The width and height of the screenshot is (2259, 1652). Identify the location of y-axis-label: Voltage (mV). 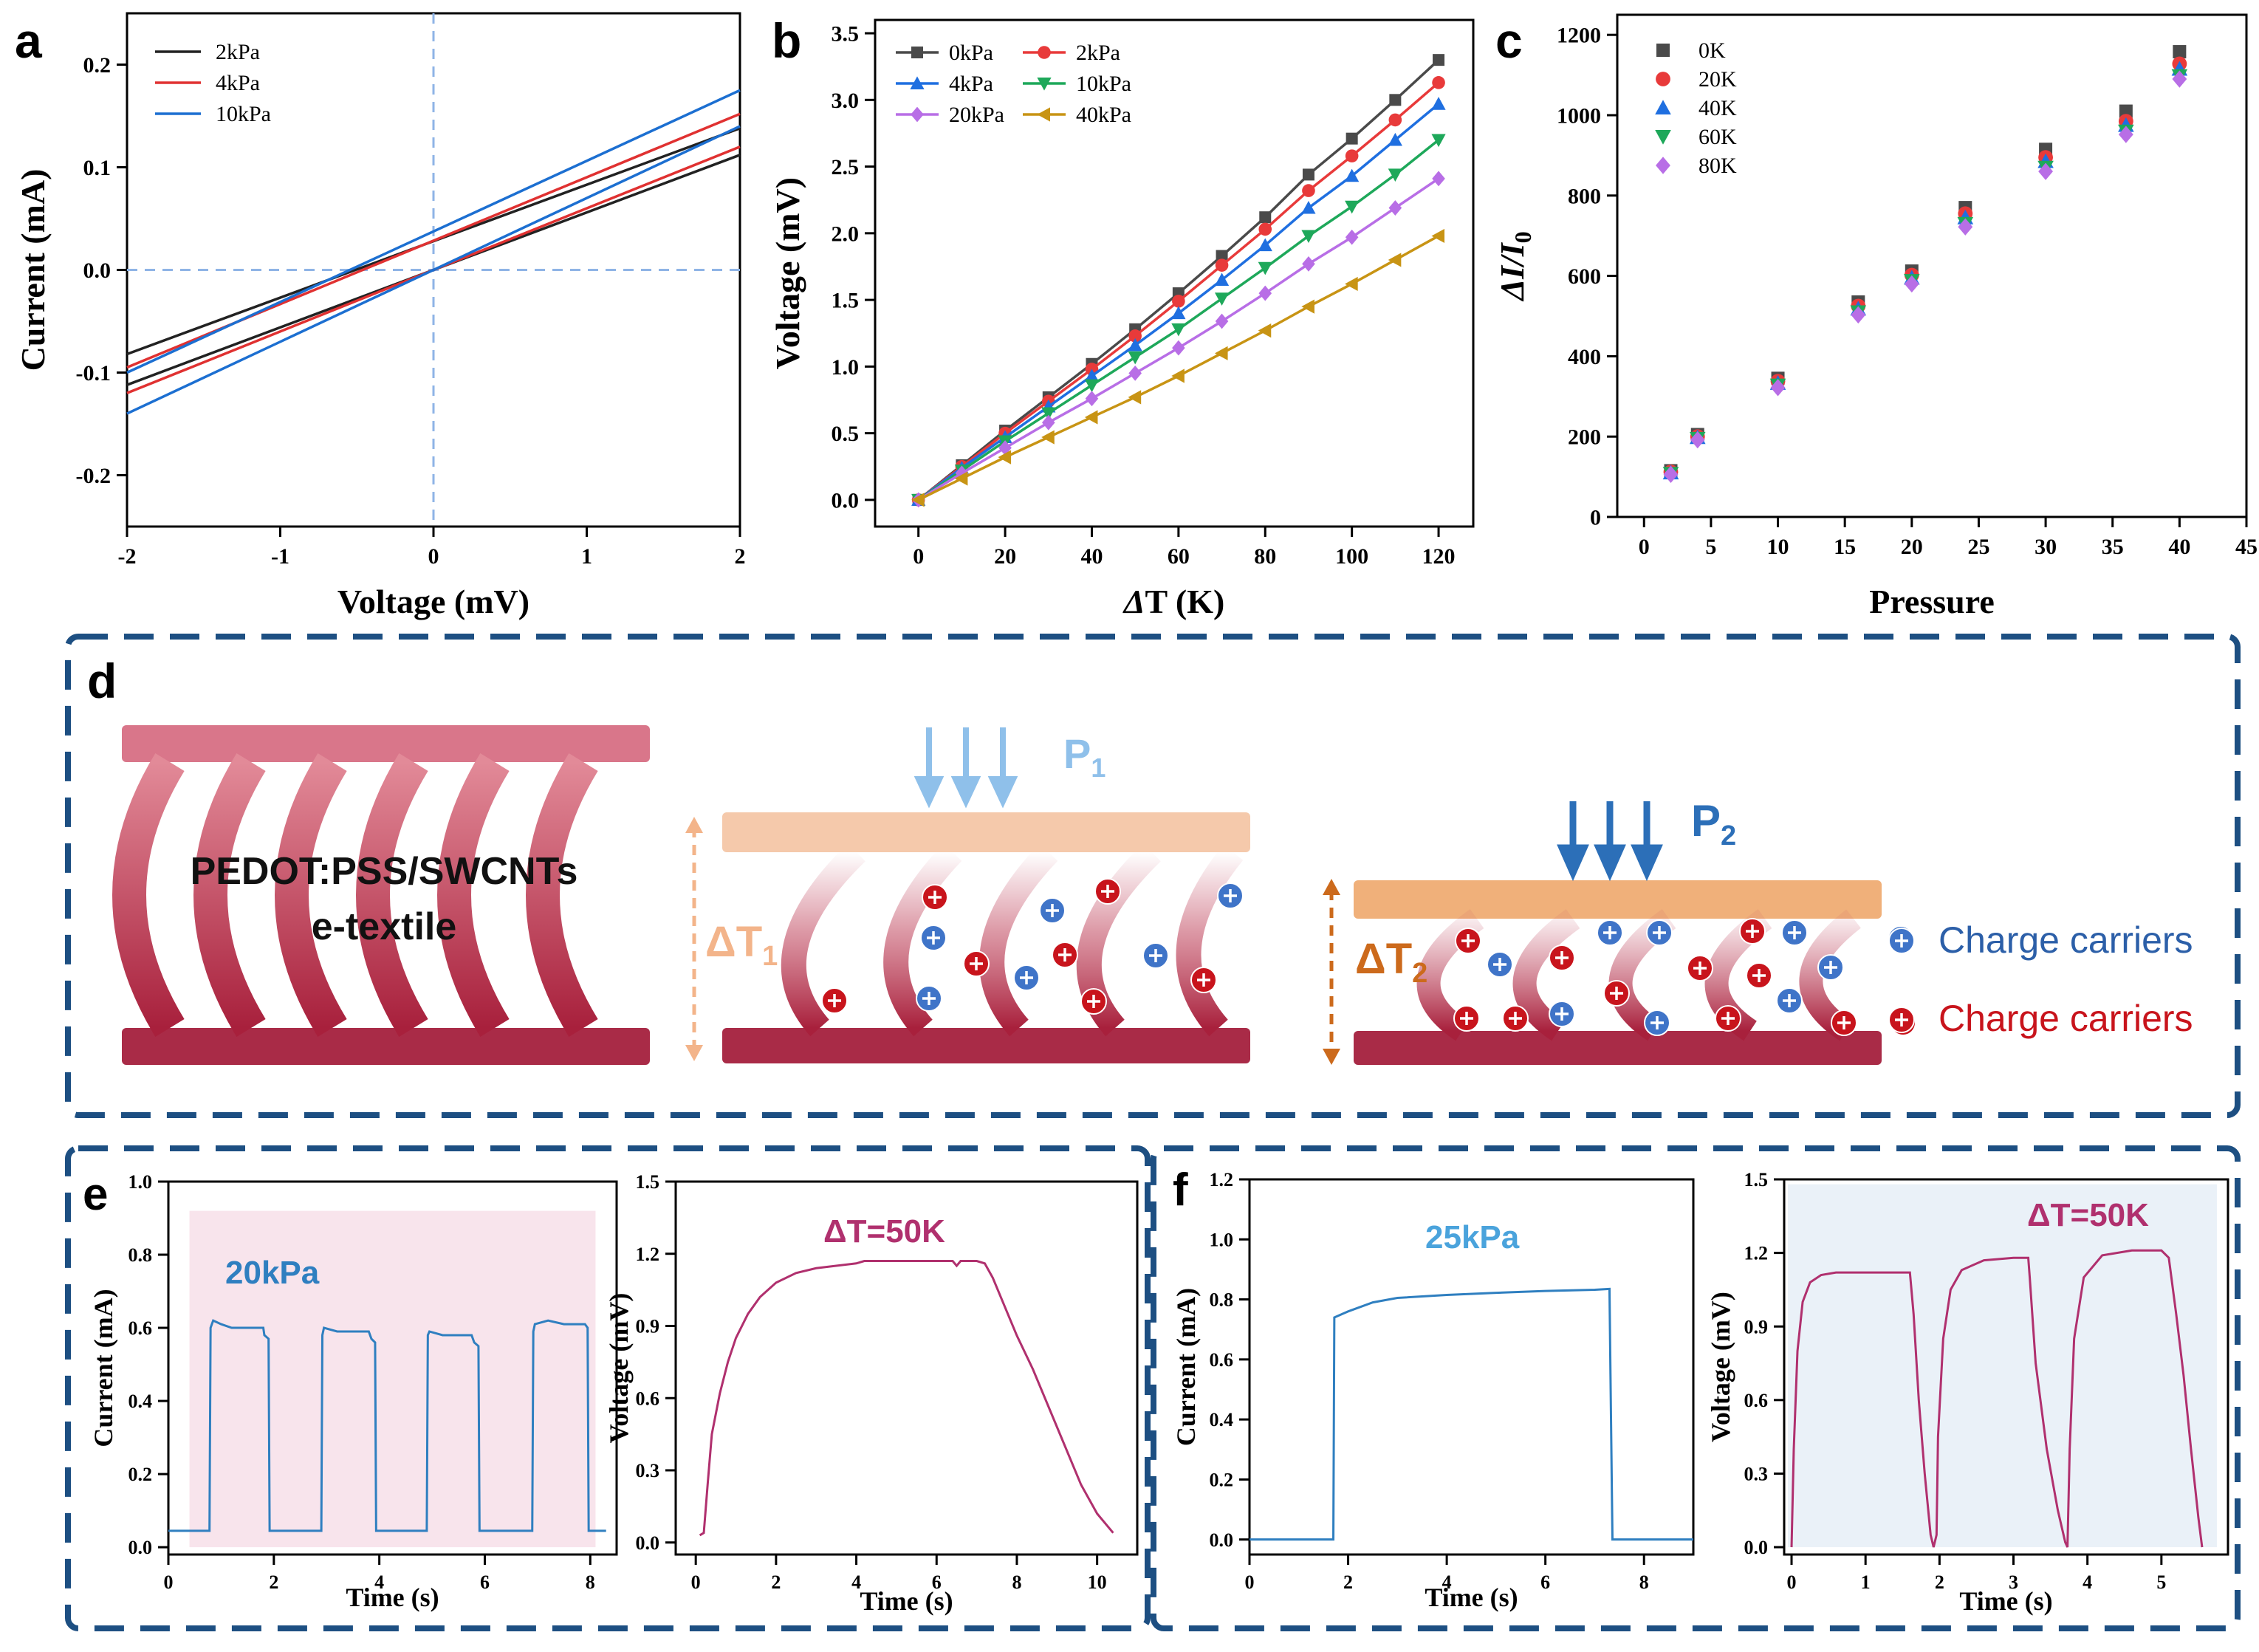
(619, 1368).